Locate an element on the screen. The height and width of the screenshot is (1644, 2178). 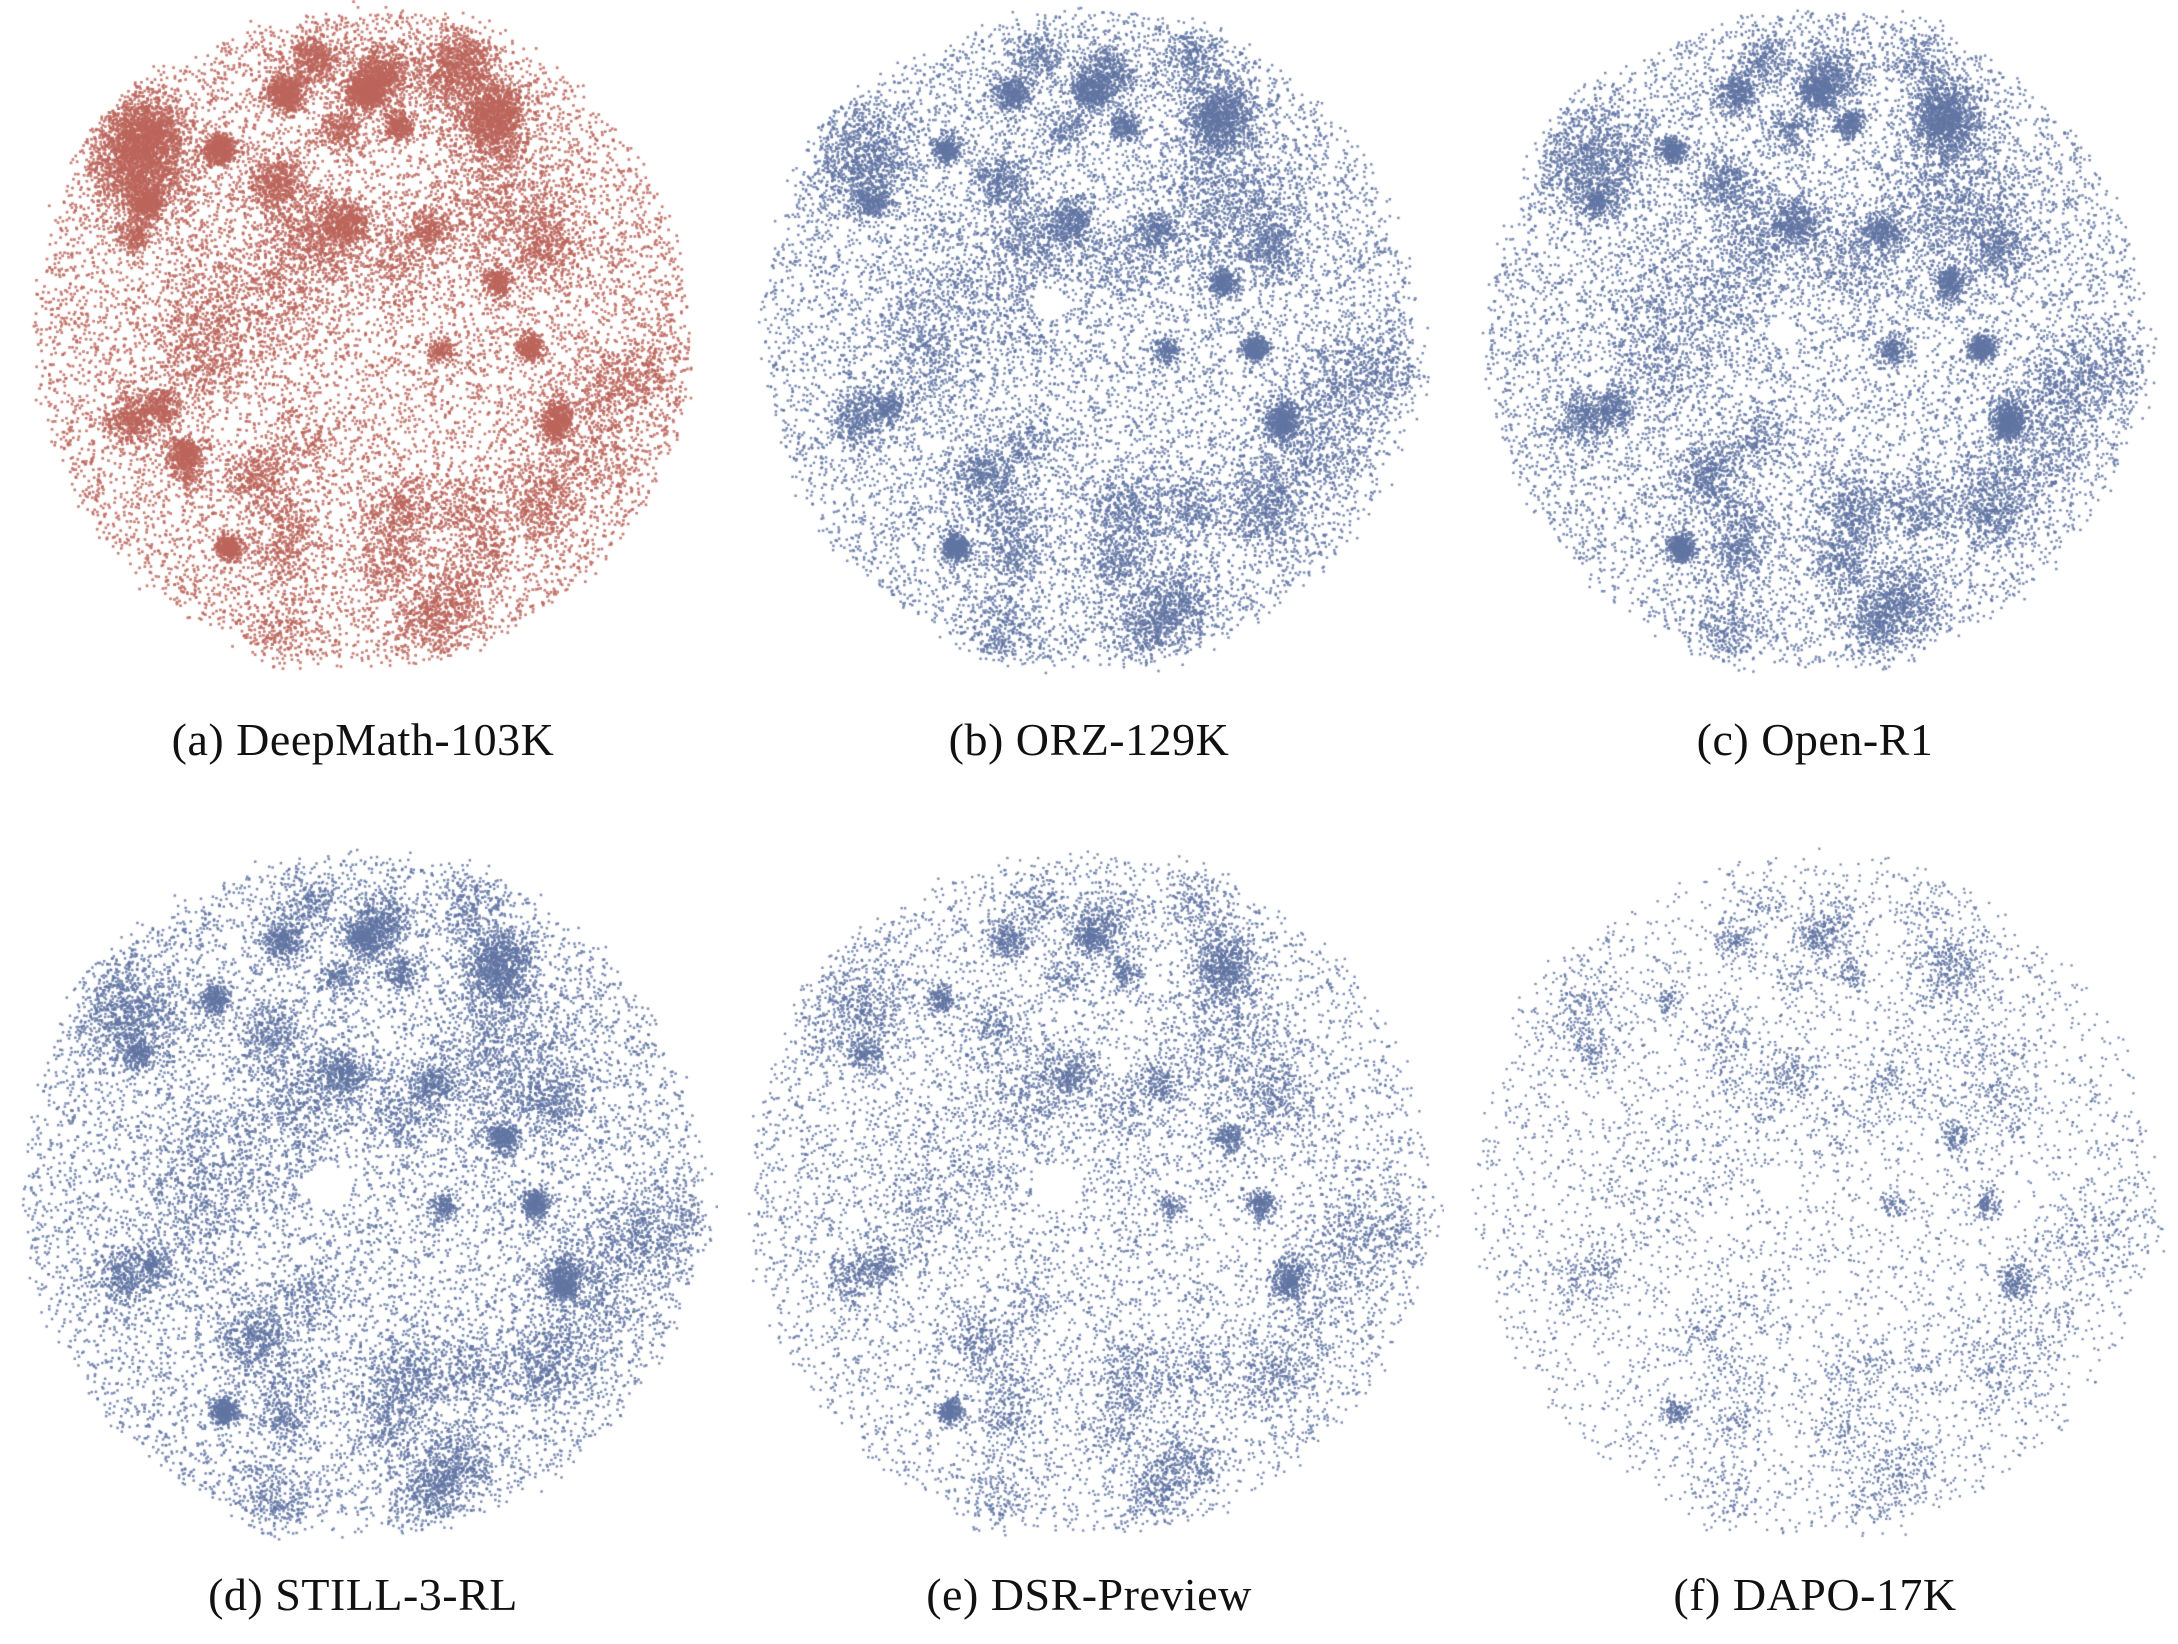
panel-caption-d: (d) STILL-3-RL is located at coordinates (363, 1594).